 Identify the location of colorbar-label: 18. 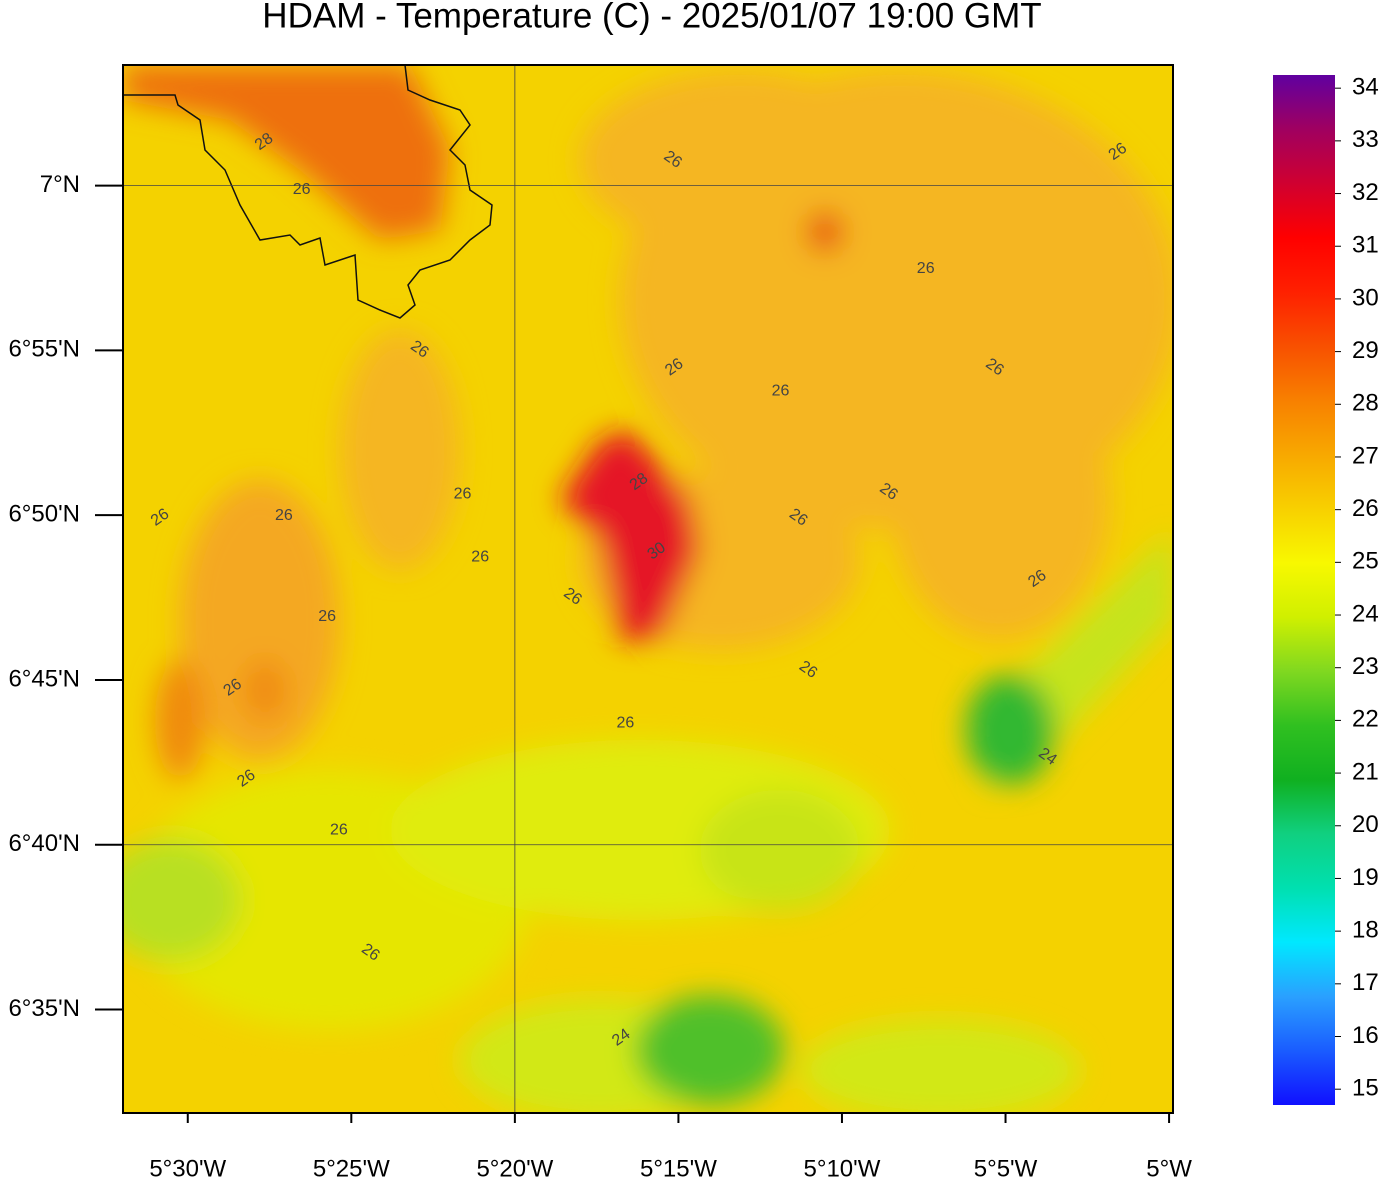
(1365, 929).